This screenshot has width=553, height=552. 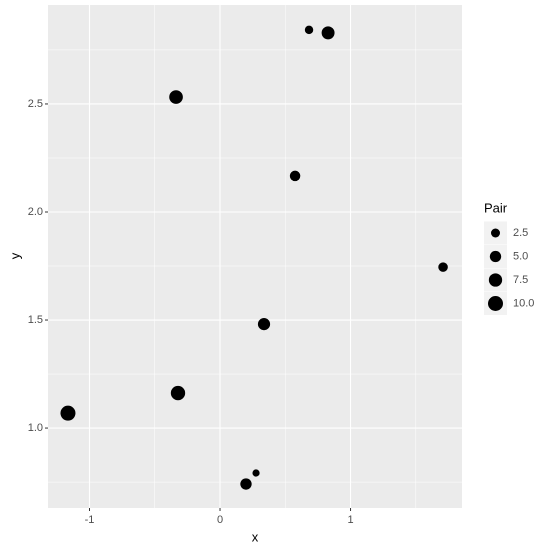 I want to click on x-tick-label: -1, so click(x=90, y=520).